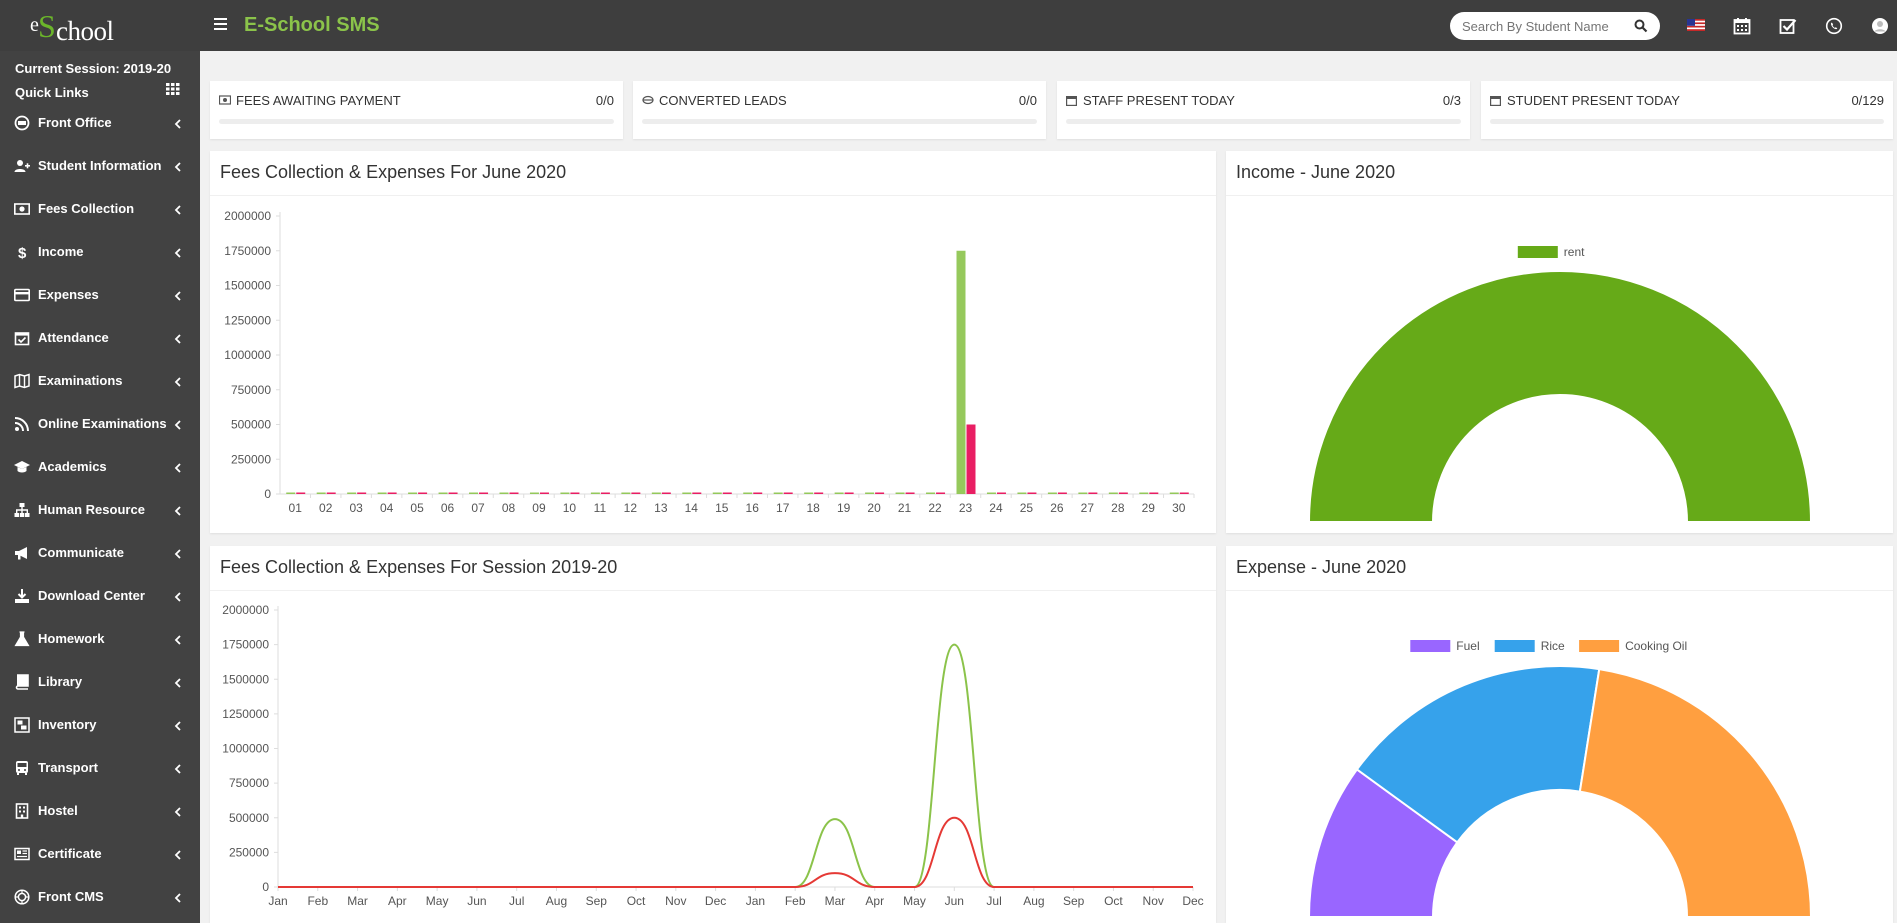 The height and width of the screenshot is (923, 1897). What do you see at coordinates (100, 553) in the screenshot?
I see `sidebar-item-communicate: Communicate` at bounding box center [100, 553].